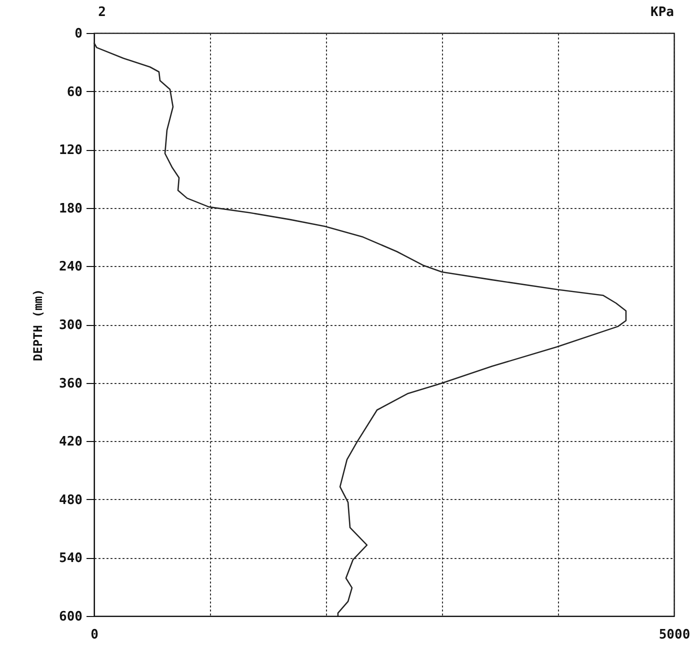 Image resolution: width=700 pixels, height=668 pixels. Describe the element at coordinates (71, 617) in the screenshot. I see `y-tick-label: 600` at that location.